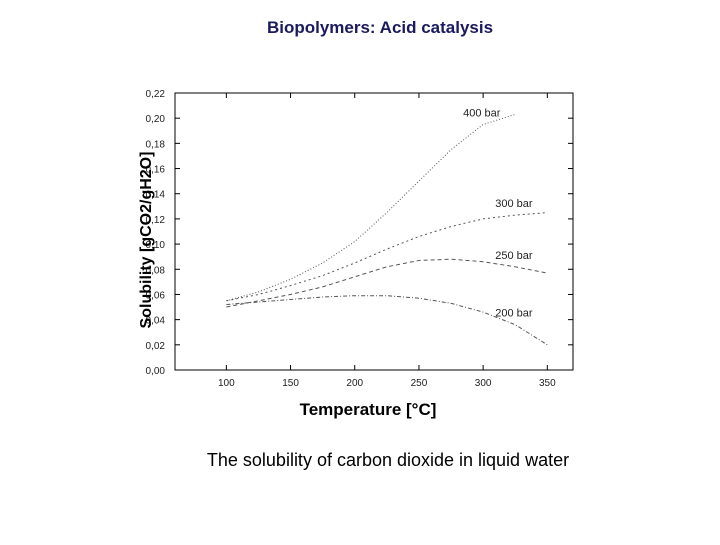 This screenshot has height=545, width=720. I want to click on series-line-300-bar, so click(387, 257).